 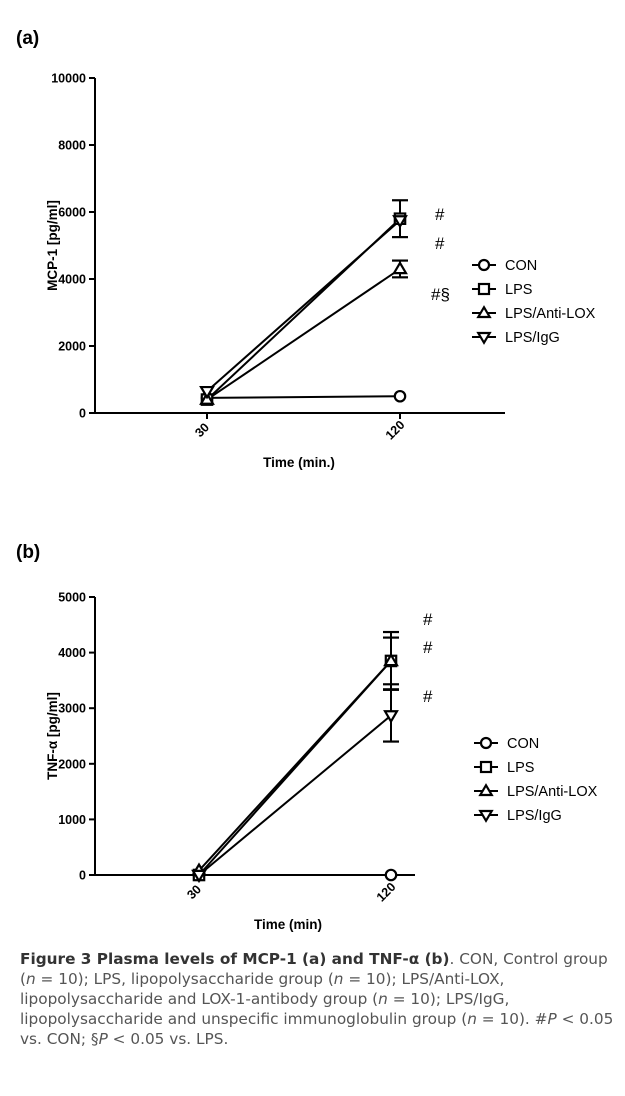 I want to click on caption-text-2: = 10); LPS, lipopolysaccharide group (, so click(x=184, y=979).